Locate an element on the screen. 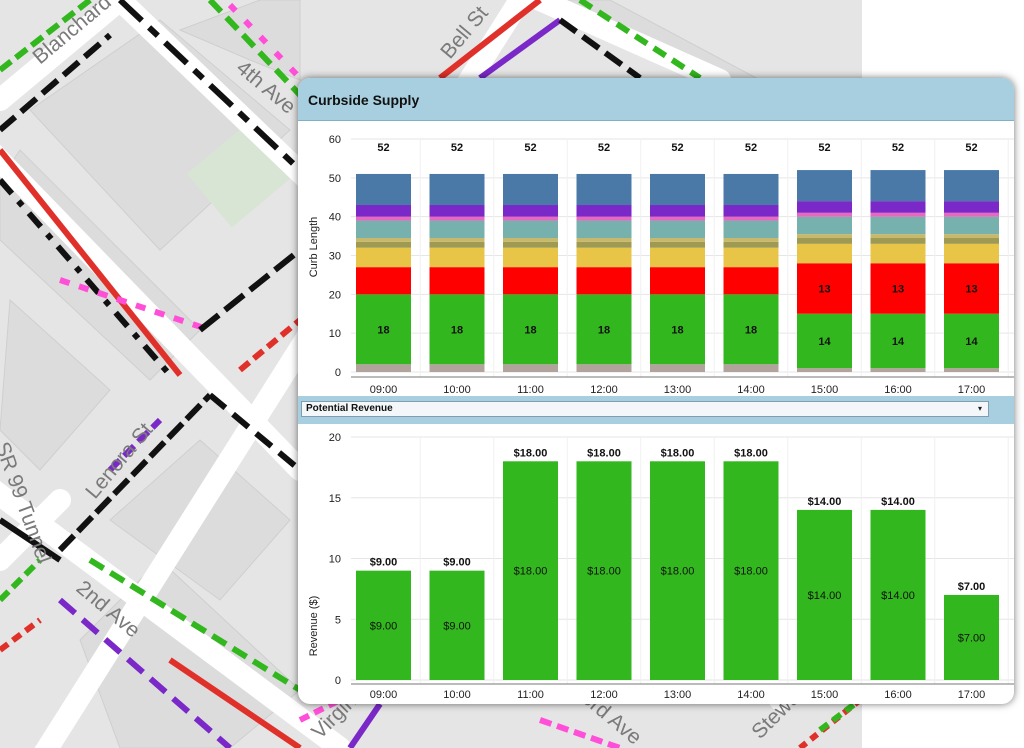 The image size is (1024, 748). revenue-x-tick-label: 16:00 is located at coordinates (898, 695).